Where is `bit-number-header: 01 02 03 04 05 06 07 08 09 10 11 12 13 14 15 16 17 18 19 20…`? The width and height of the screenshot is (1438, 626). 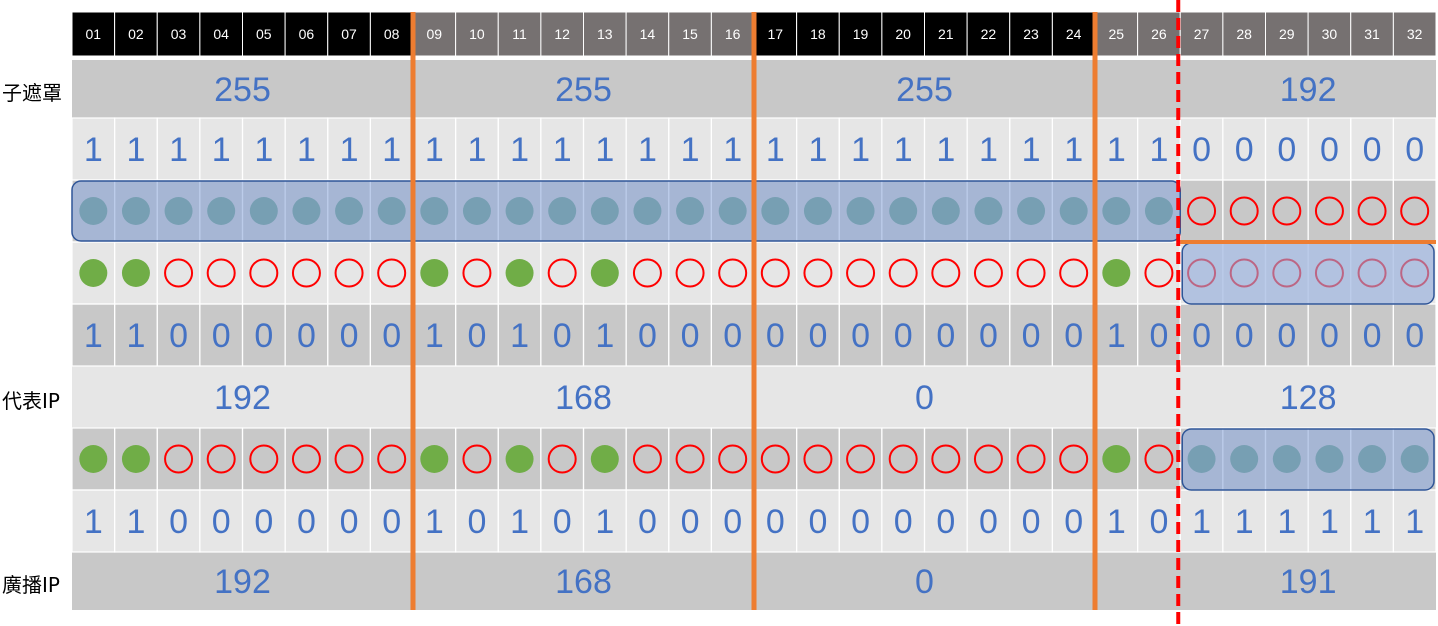 bit-number-header: 01 02 03 04 05 06 07 08 09 10 11 12 13 14 15 16 17 18 19 20… is located at coordinates (754, 34).